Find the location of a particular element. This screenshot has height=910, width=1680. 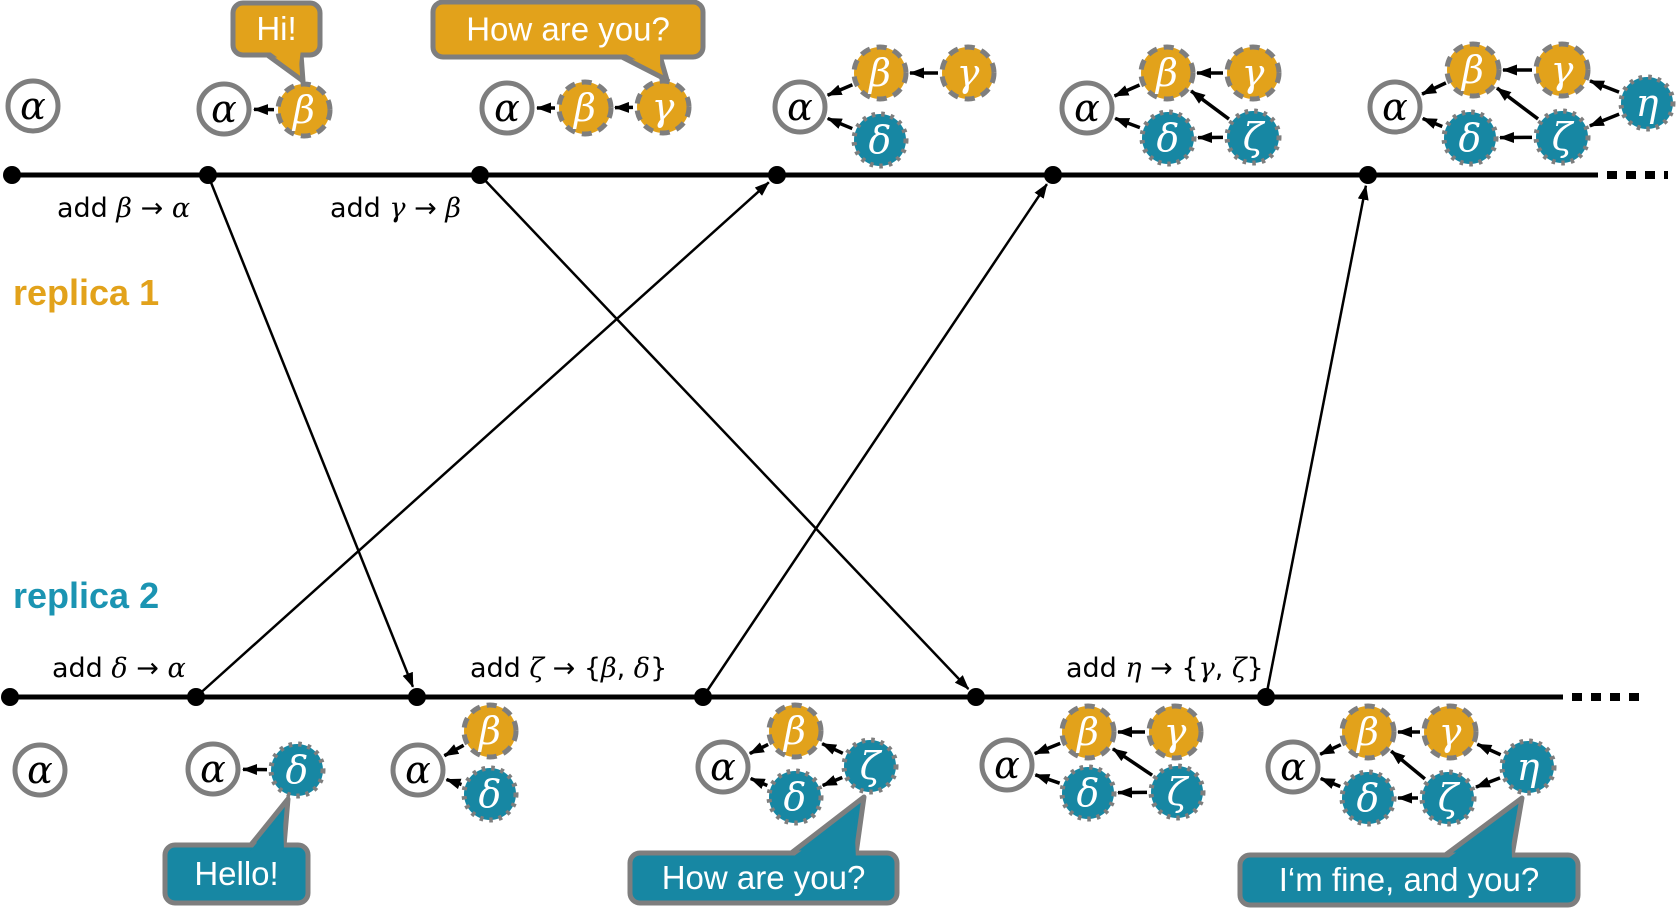

state-replica-1-3: α β γ is located at coordinates (585, 107).